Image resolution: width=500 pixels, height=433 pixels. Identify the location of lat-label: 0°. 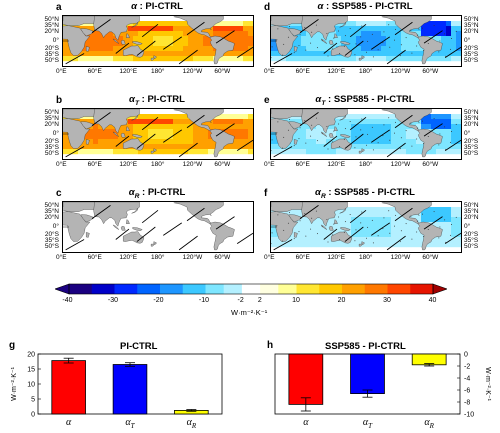
(467, 133).